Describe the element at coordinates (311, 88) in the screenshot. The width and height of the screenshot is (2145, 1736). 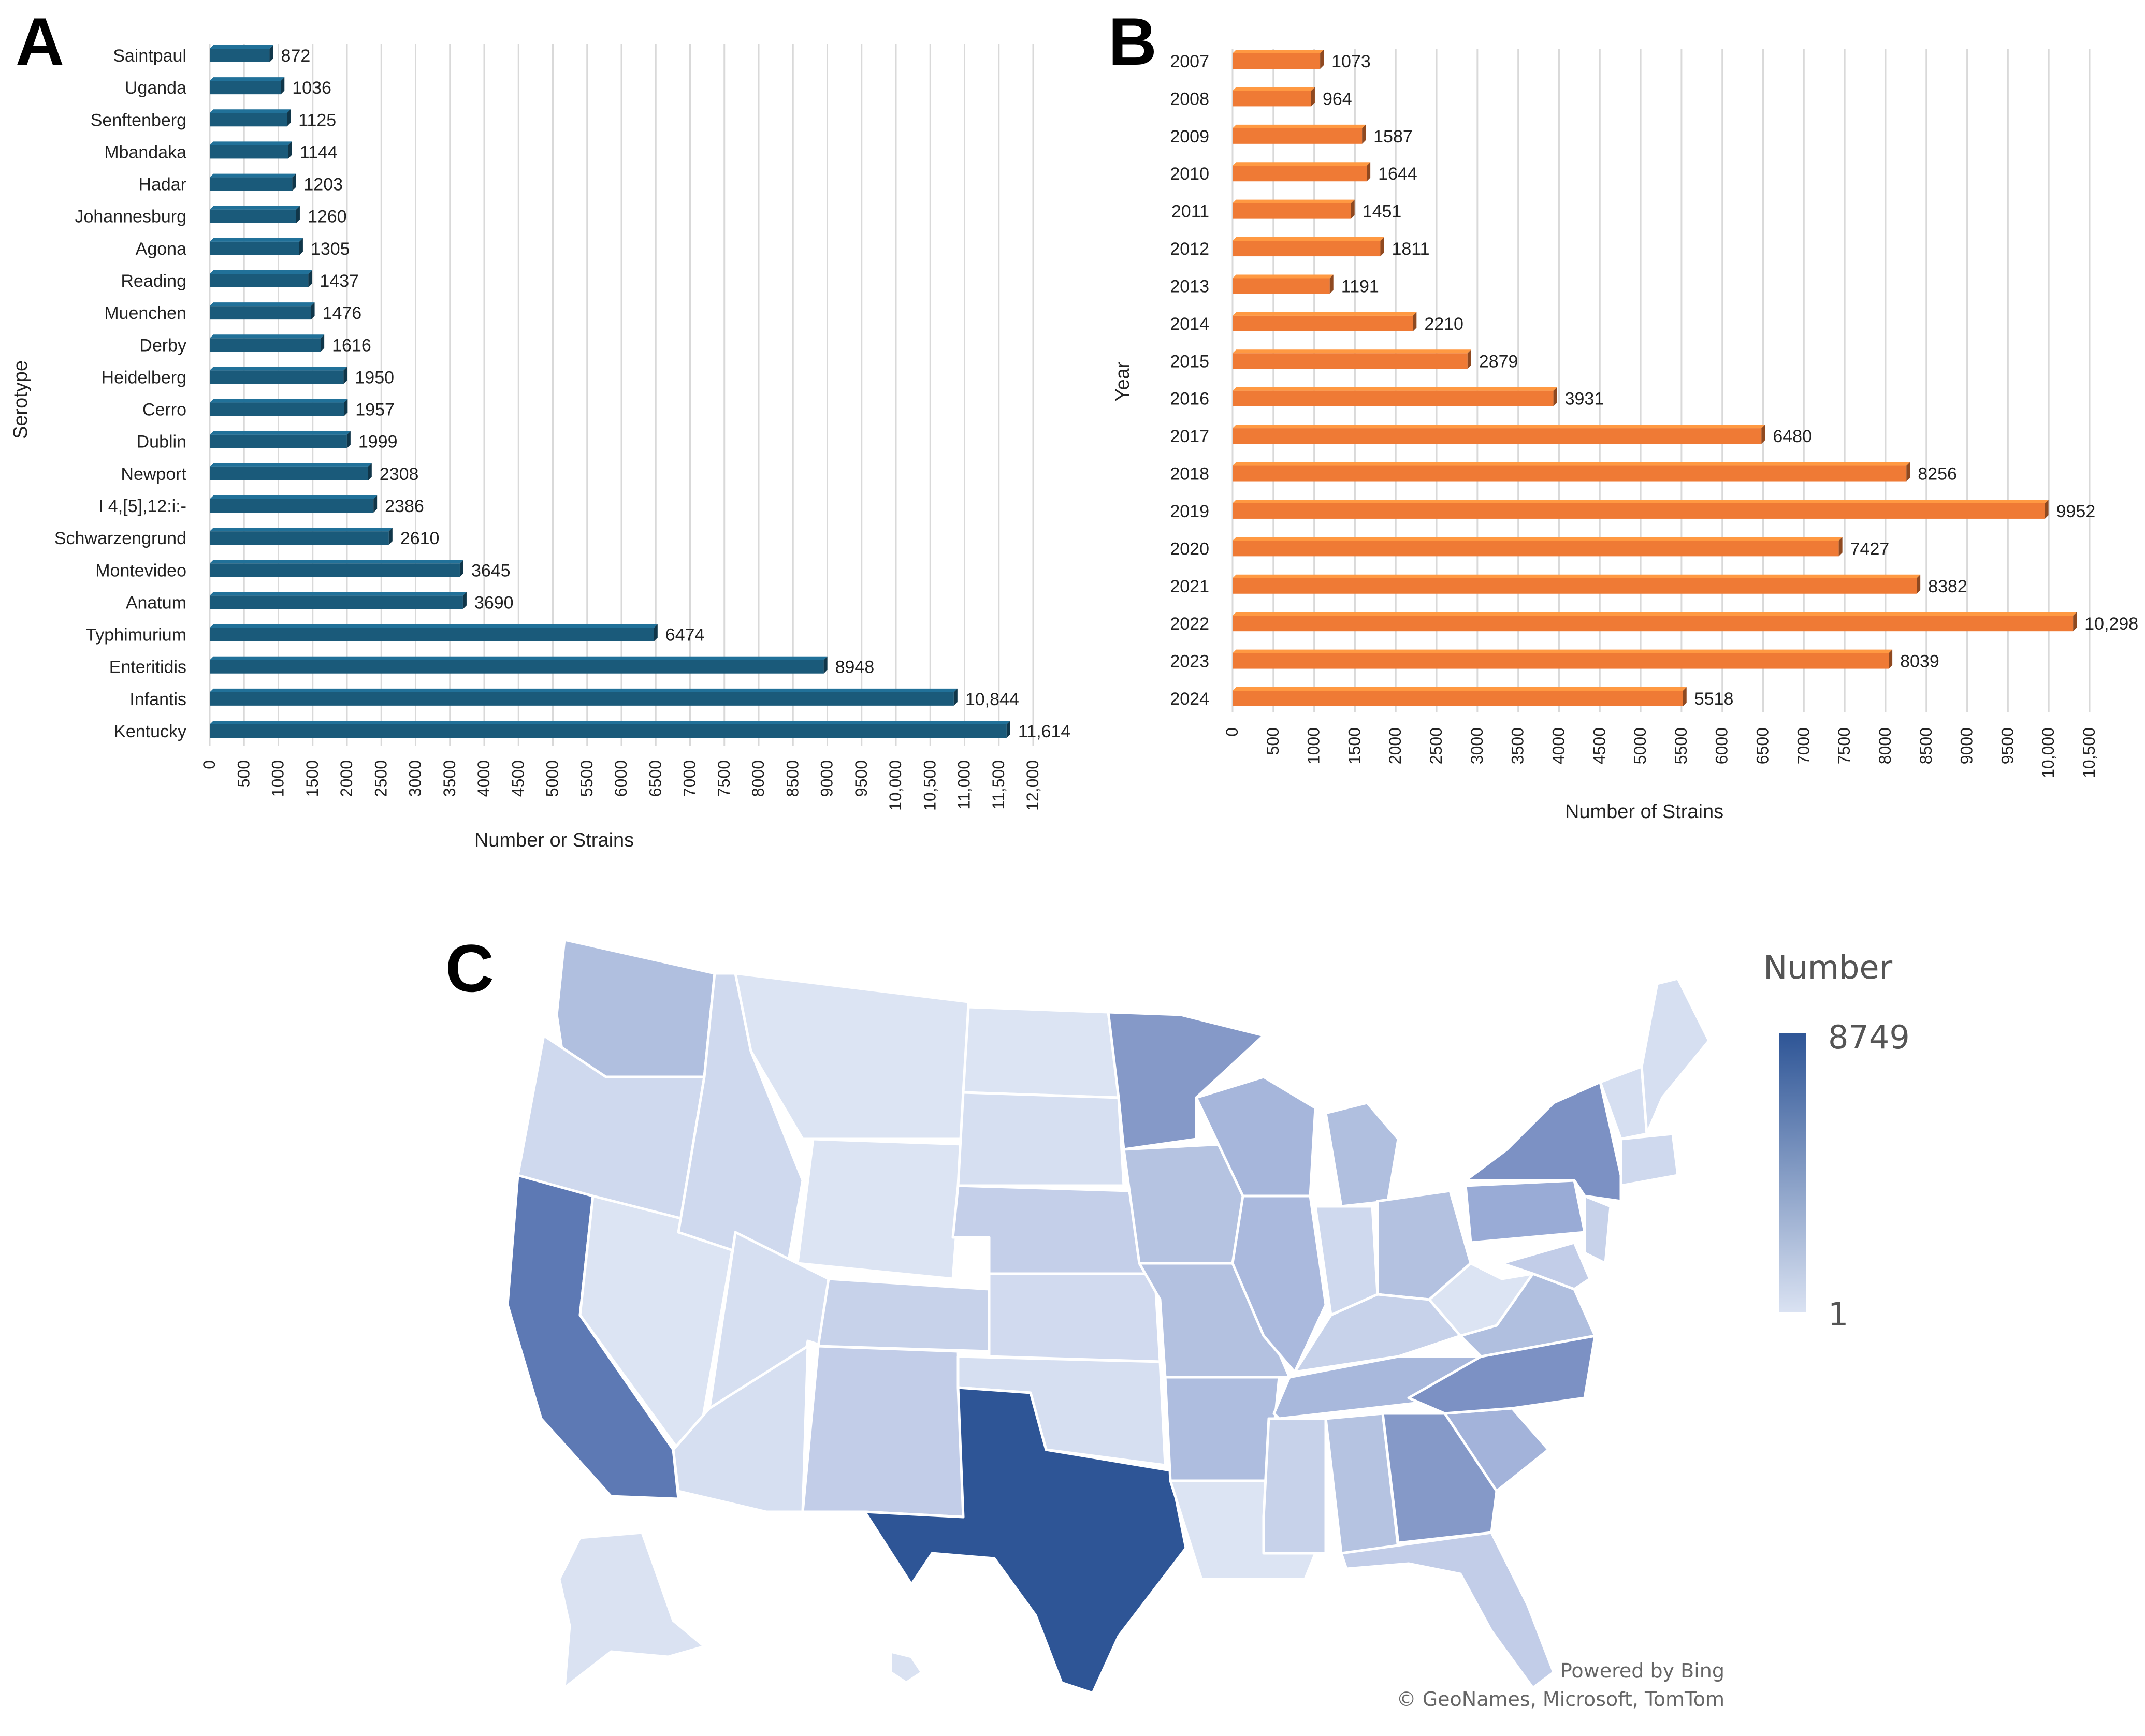
I see `a-value-label: 1036` at that location.